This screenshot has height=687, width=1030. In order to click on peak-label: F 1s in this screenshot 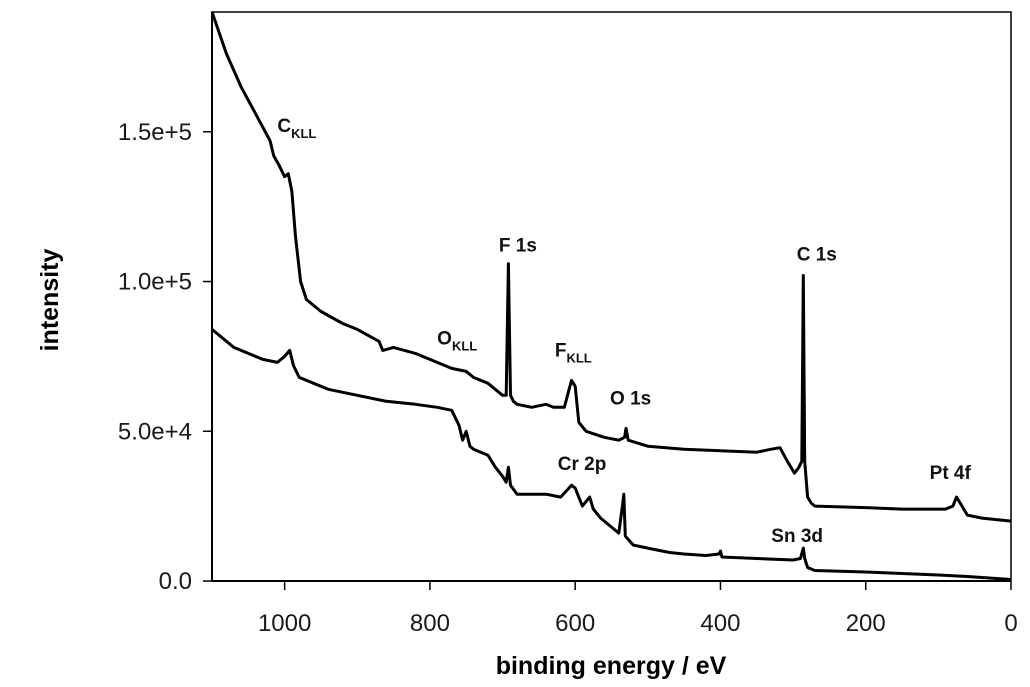, I will do `click(518, 246)`.